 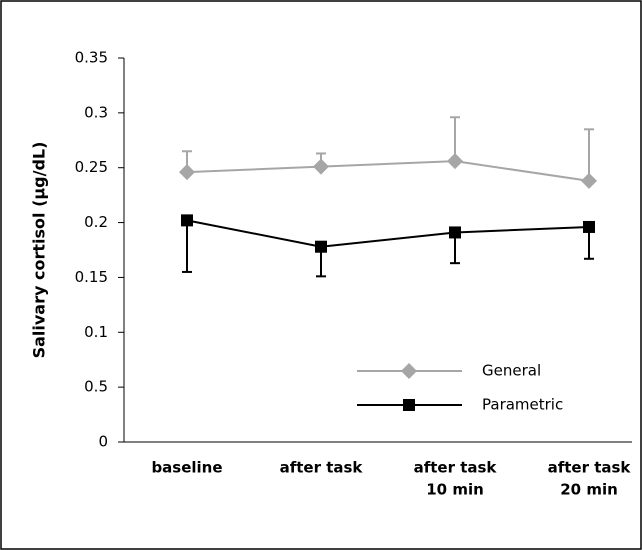 I want to click on y-tick-label: 0.5, so click(x=96, y=387).